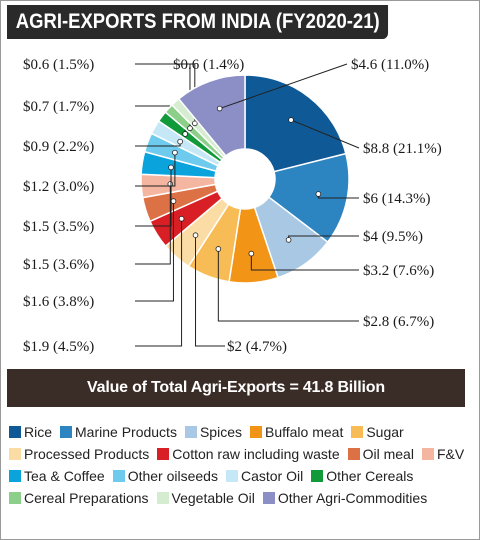 The height and width of the screenshot is (540, 480). What do you see at coordinates (256, 454) in the screenshot?
I see `legend-label: Cotton raw including waste` at bounding box center [256, 454].